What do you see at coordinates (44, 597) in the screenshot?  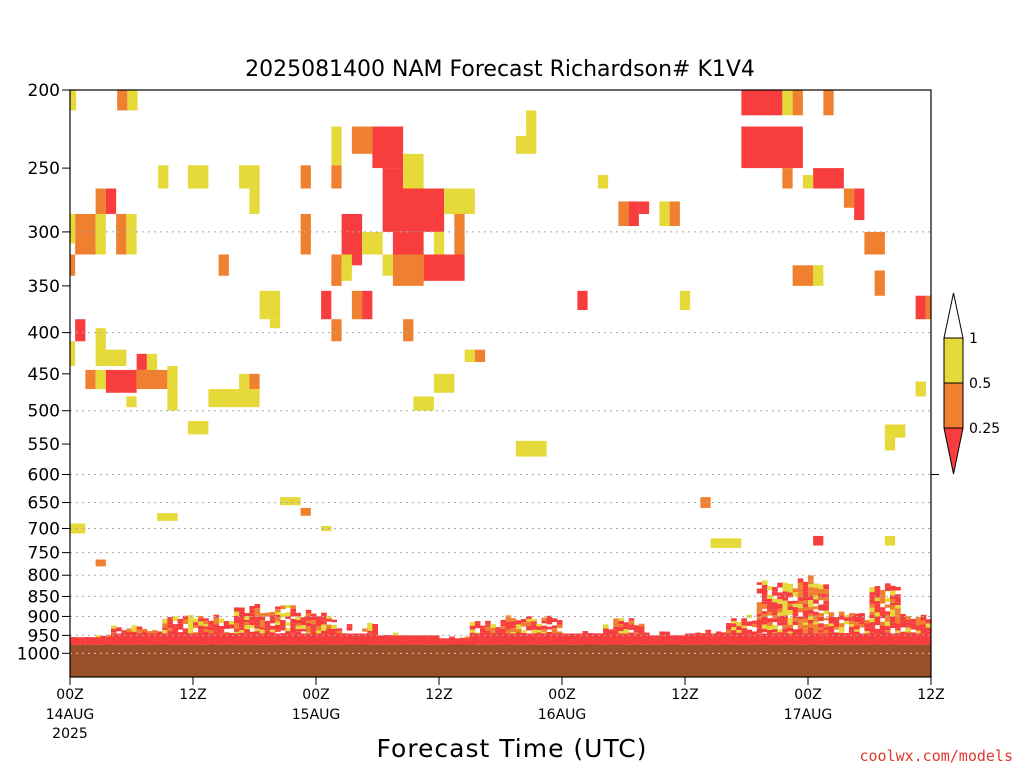 I see `y-tick-label: 850` at bounding box center [44, 597].